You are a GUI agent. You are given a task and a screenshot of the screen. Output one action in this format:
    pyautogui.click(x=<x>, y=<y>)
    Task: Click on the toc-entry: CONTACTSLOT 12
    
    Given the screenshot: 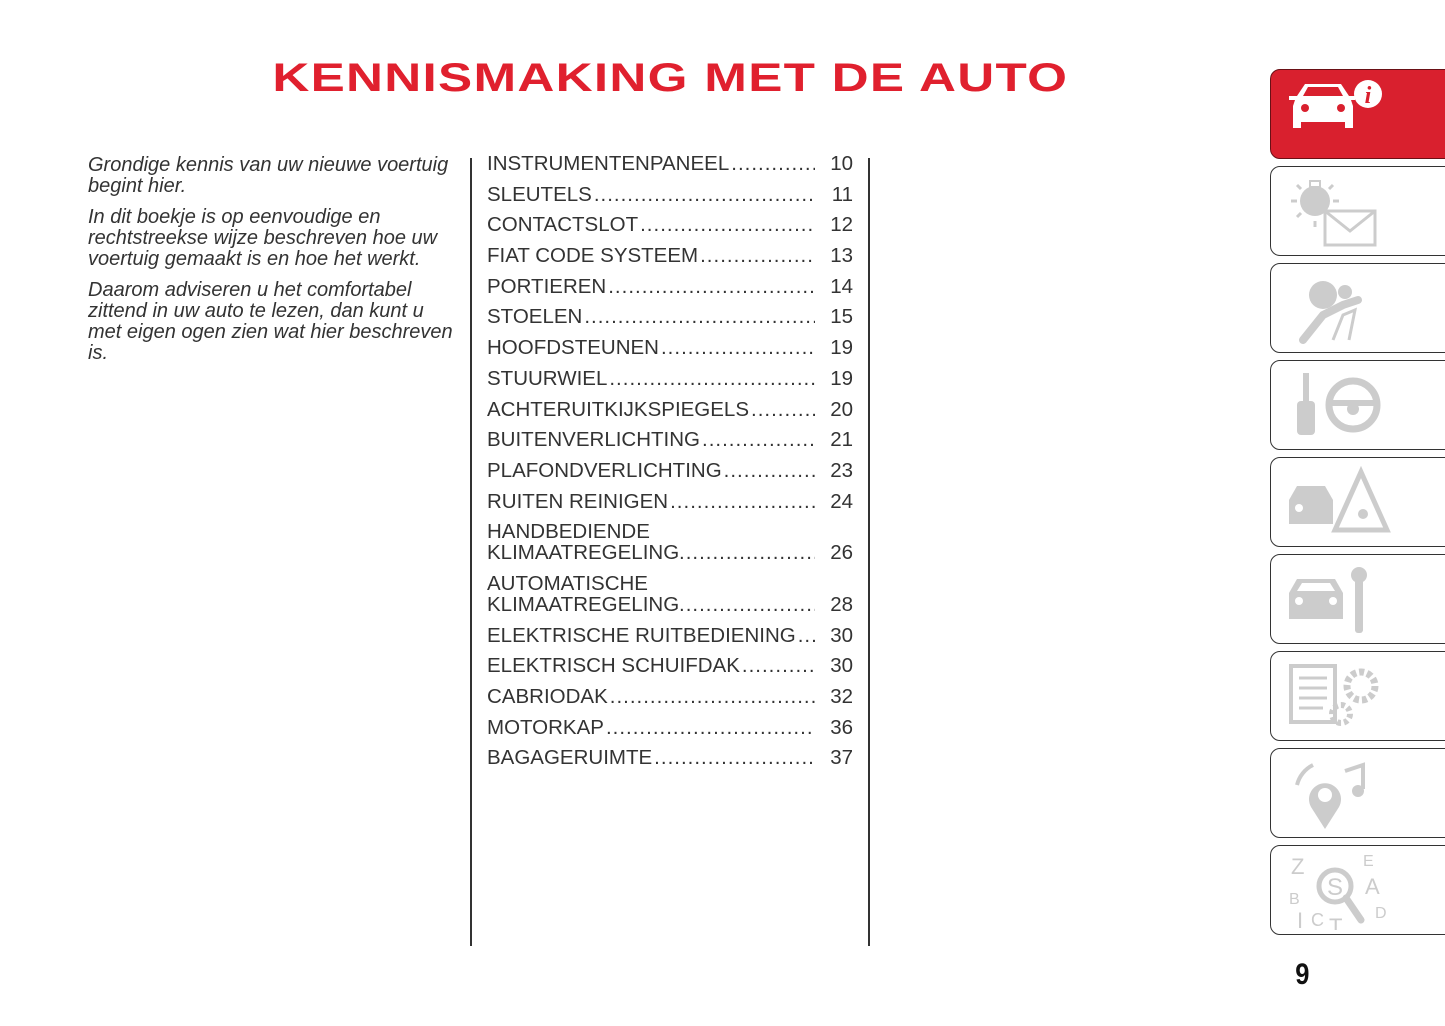 What is the action you would take?
    pyautogui.click(x=670, y=224)
    